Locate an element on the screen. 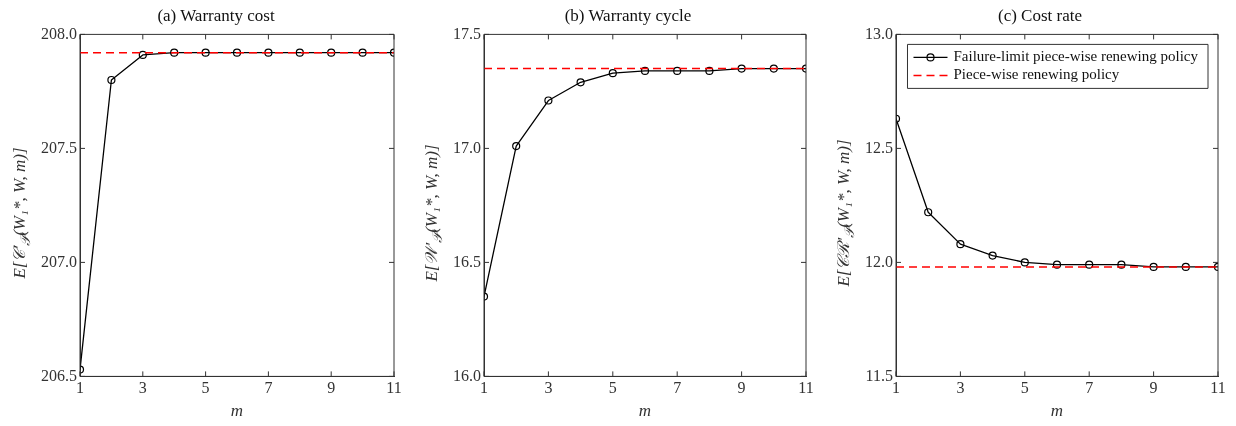 The height and width of the screenshot is (426, 1236). legend-label: Piece-wise renewing policy is located at coordinates (1036, 74).